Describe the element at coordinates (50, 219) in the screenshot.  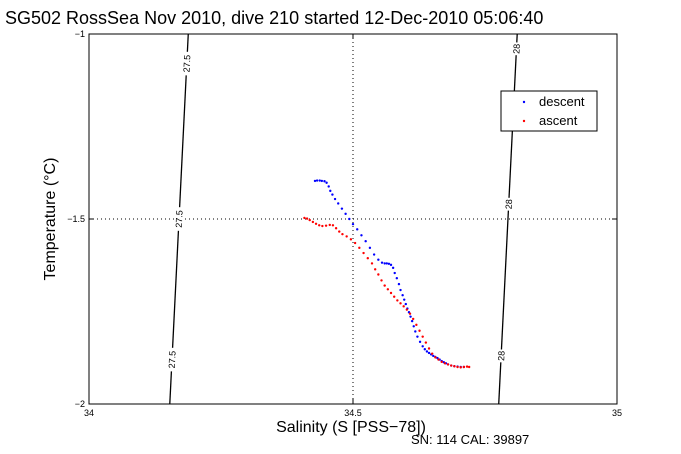
I see `y-axis-label: Temperature (°C)` at that location.